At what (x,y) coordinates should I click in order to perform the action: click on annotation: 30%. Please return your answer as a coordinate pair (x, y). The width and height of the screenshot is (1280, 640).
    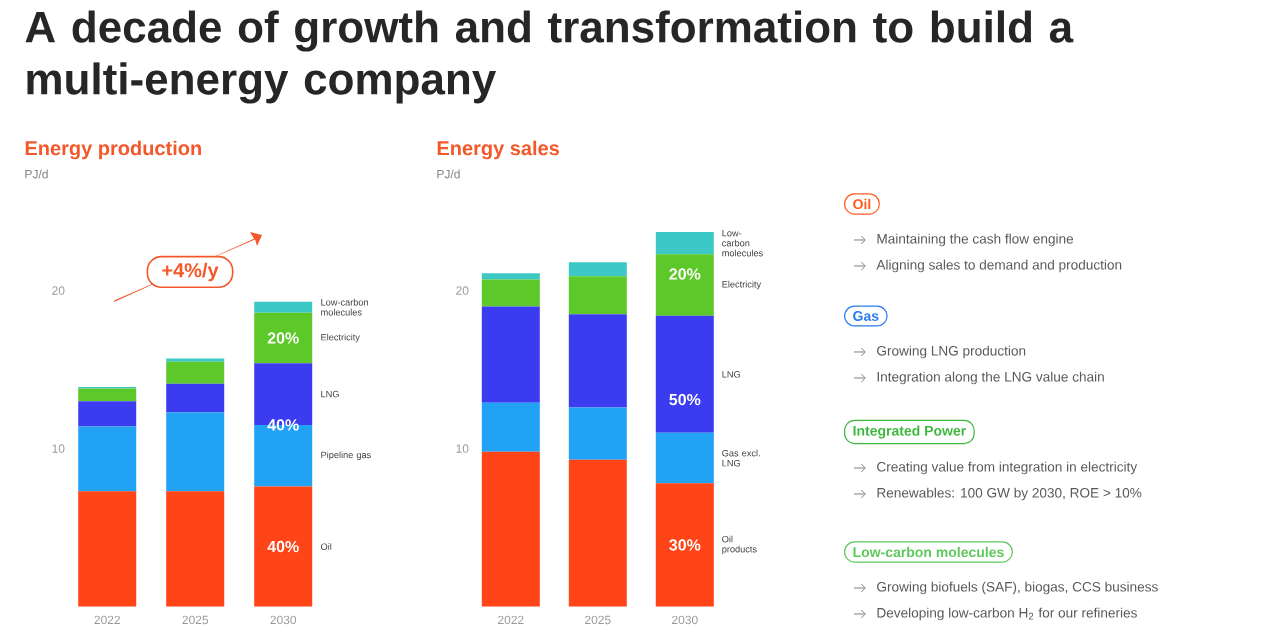
    Looking at the image, I should click on (685, 545).